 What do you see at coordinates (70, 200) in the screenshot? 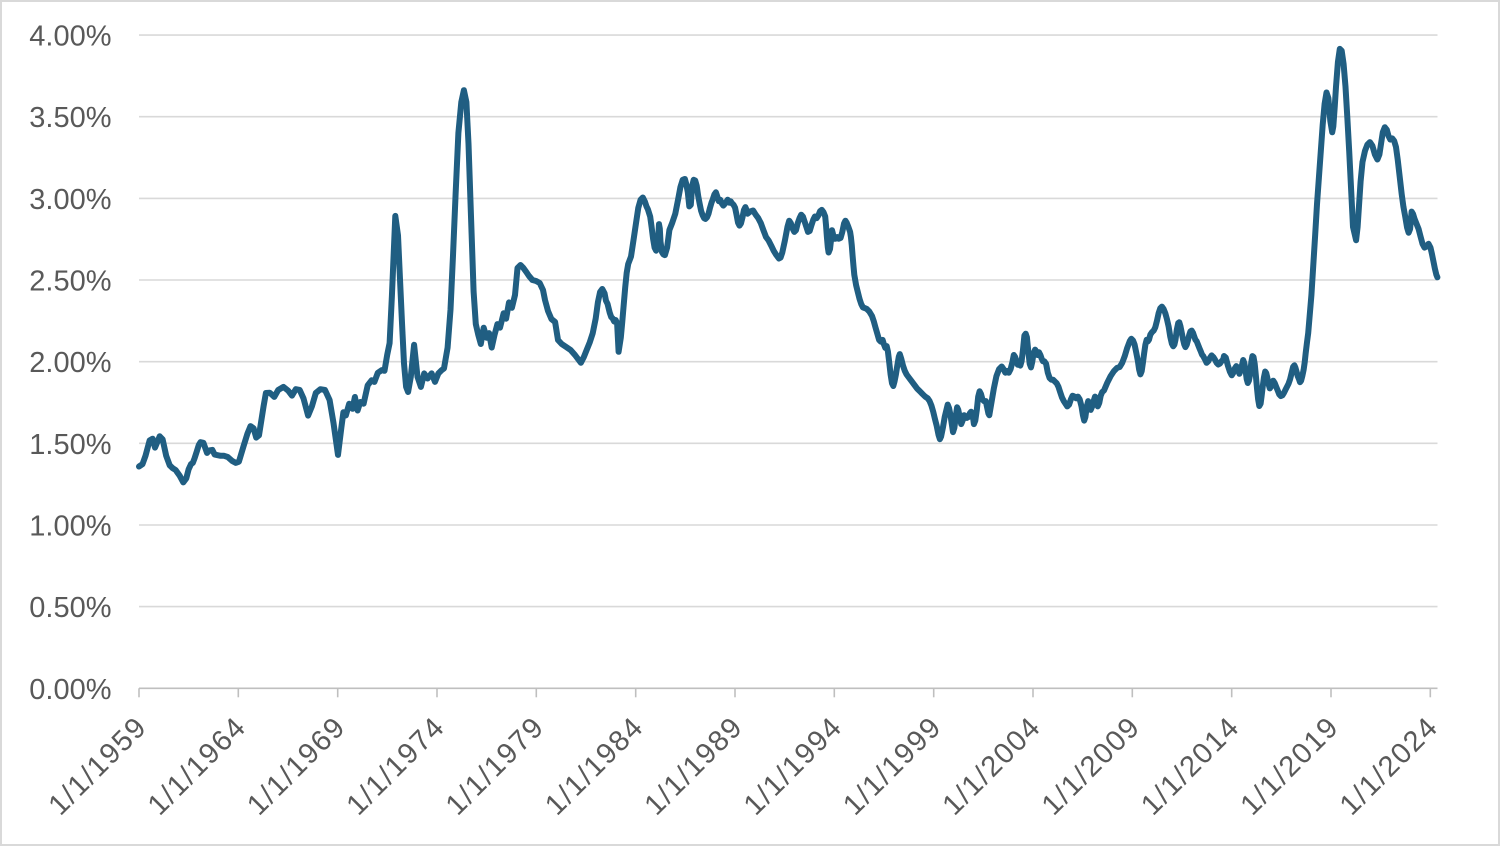
I see `svg-text: 3.00%` at bounding box center [70, 200].